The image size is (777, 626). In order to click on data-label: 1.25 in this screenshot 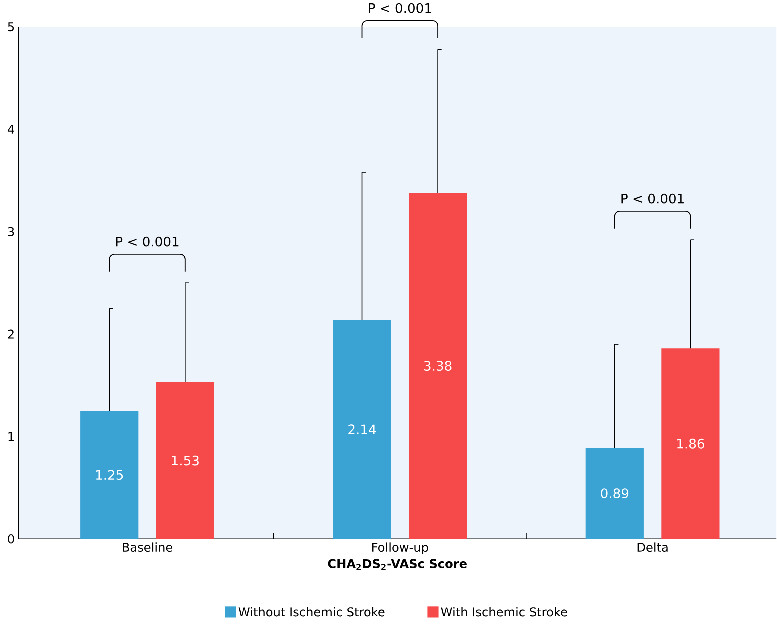, I will do `click(110, 475)`.